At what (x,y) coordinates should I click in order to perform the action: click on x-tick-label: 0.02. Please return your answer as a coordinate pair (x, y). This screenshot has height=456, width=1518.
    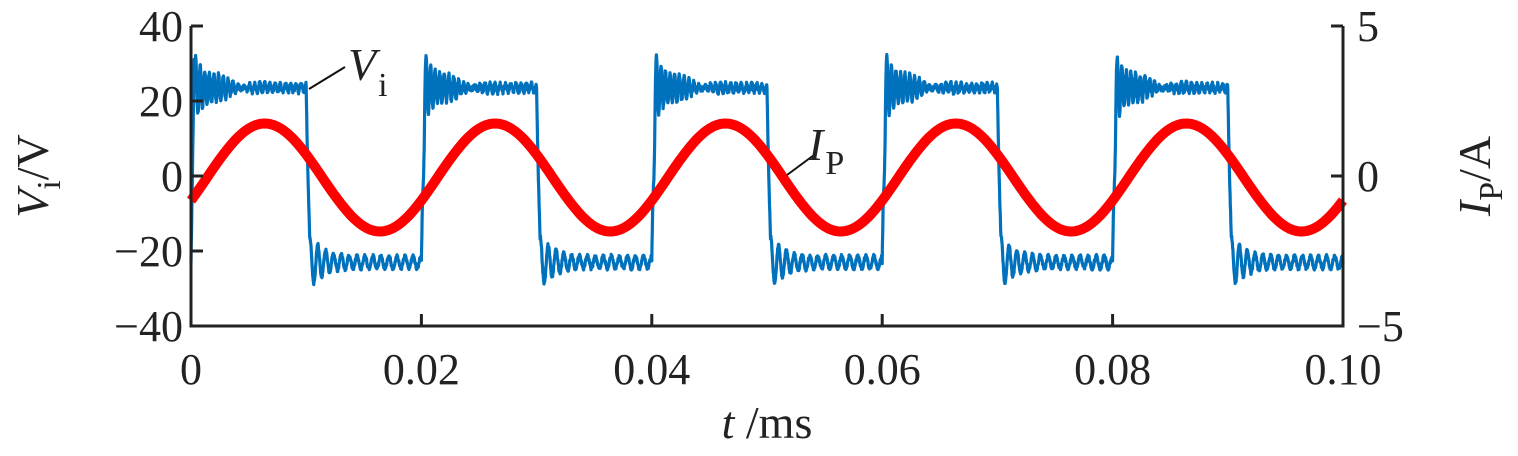
    Looking at the image, I should click on (421, 369).